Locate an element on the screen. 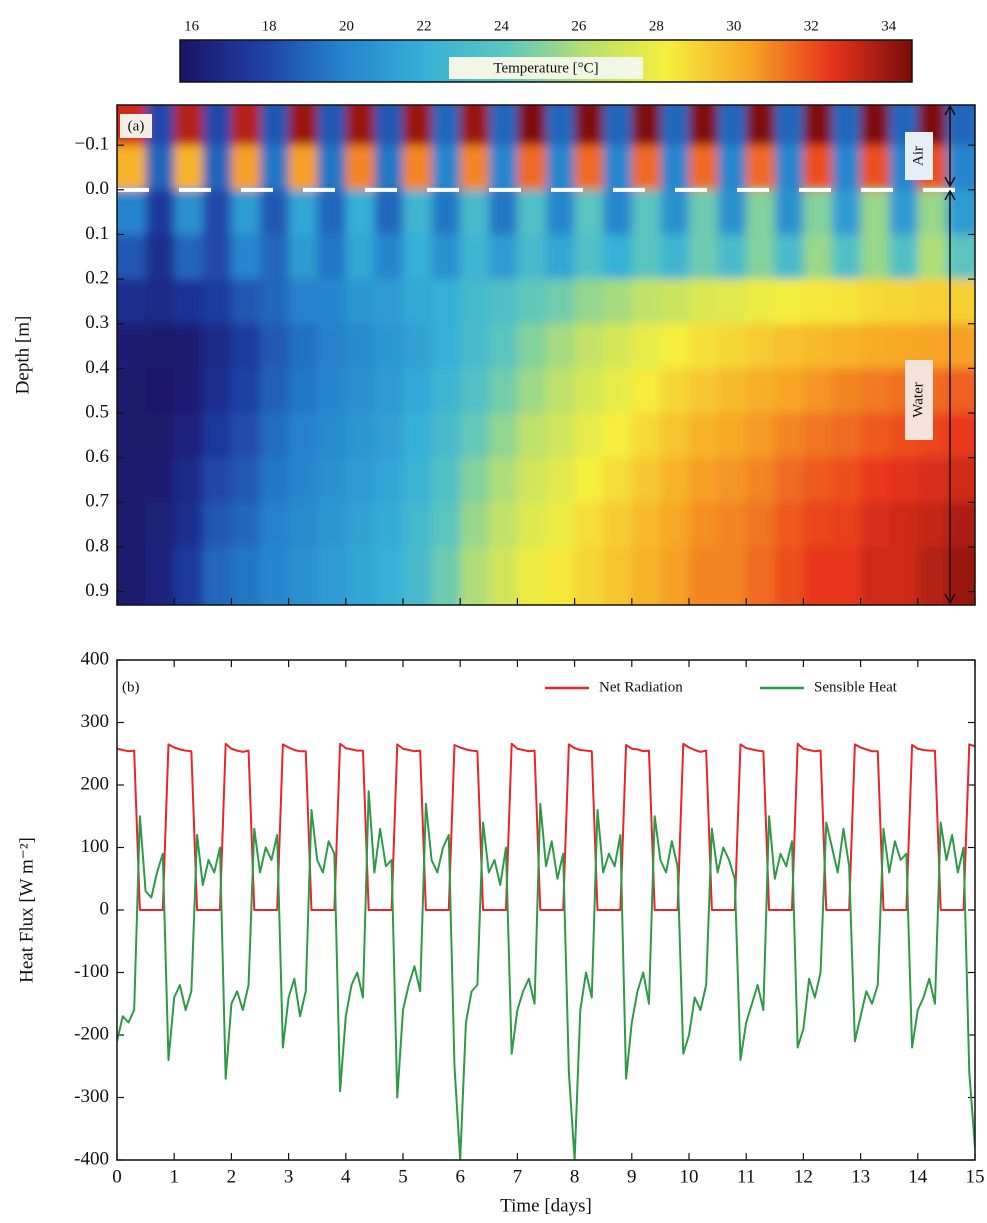 The width and height of the screenshot is (987, 1223). y-tick-label: −0.1 is located at coordinates (92, 144).